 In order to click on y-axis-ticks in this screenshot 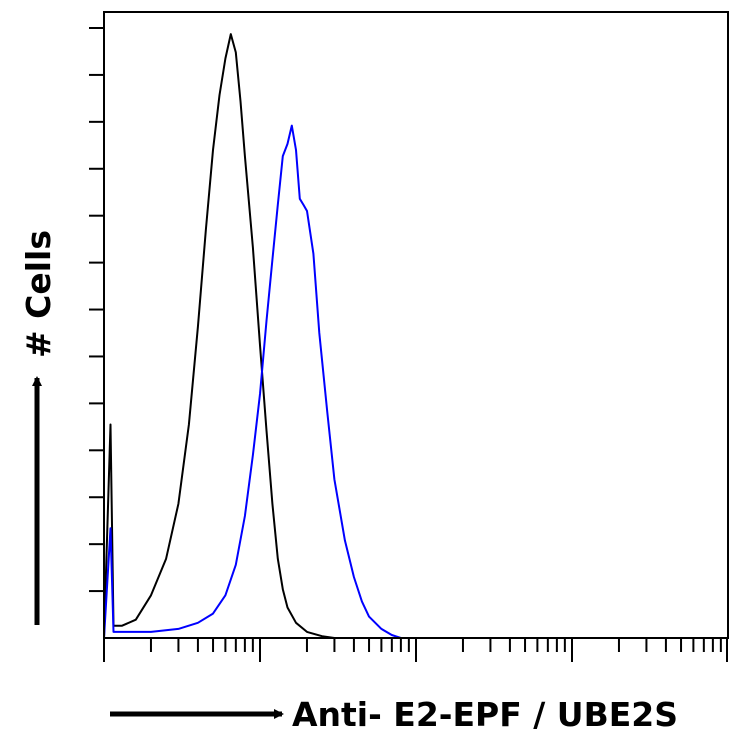, I will do `click(96, 310)`.